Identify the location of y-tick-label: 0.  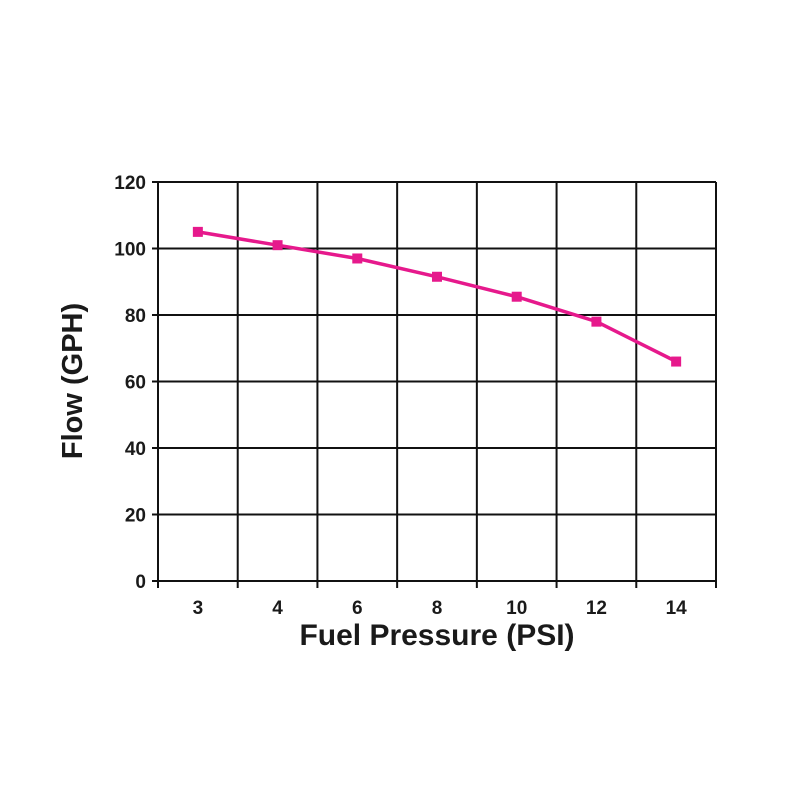
(140, 582).